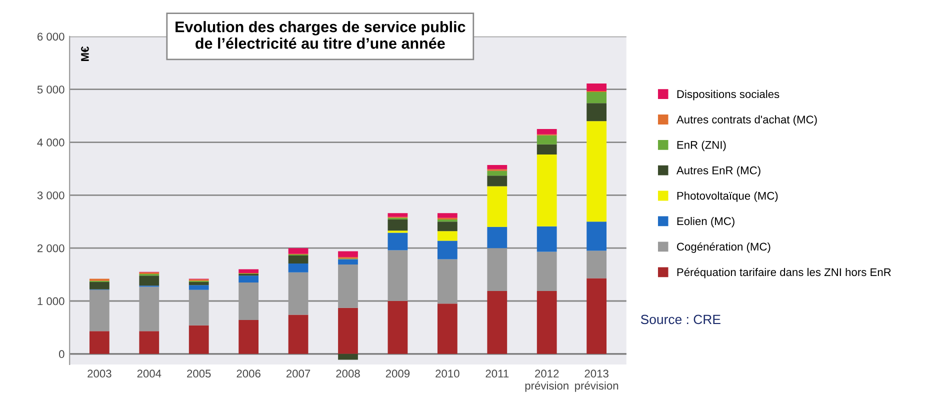 This screenshot has width=928, height=405. I want to click on y-tick-label: 5 000, so click(50, 90).